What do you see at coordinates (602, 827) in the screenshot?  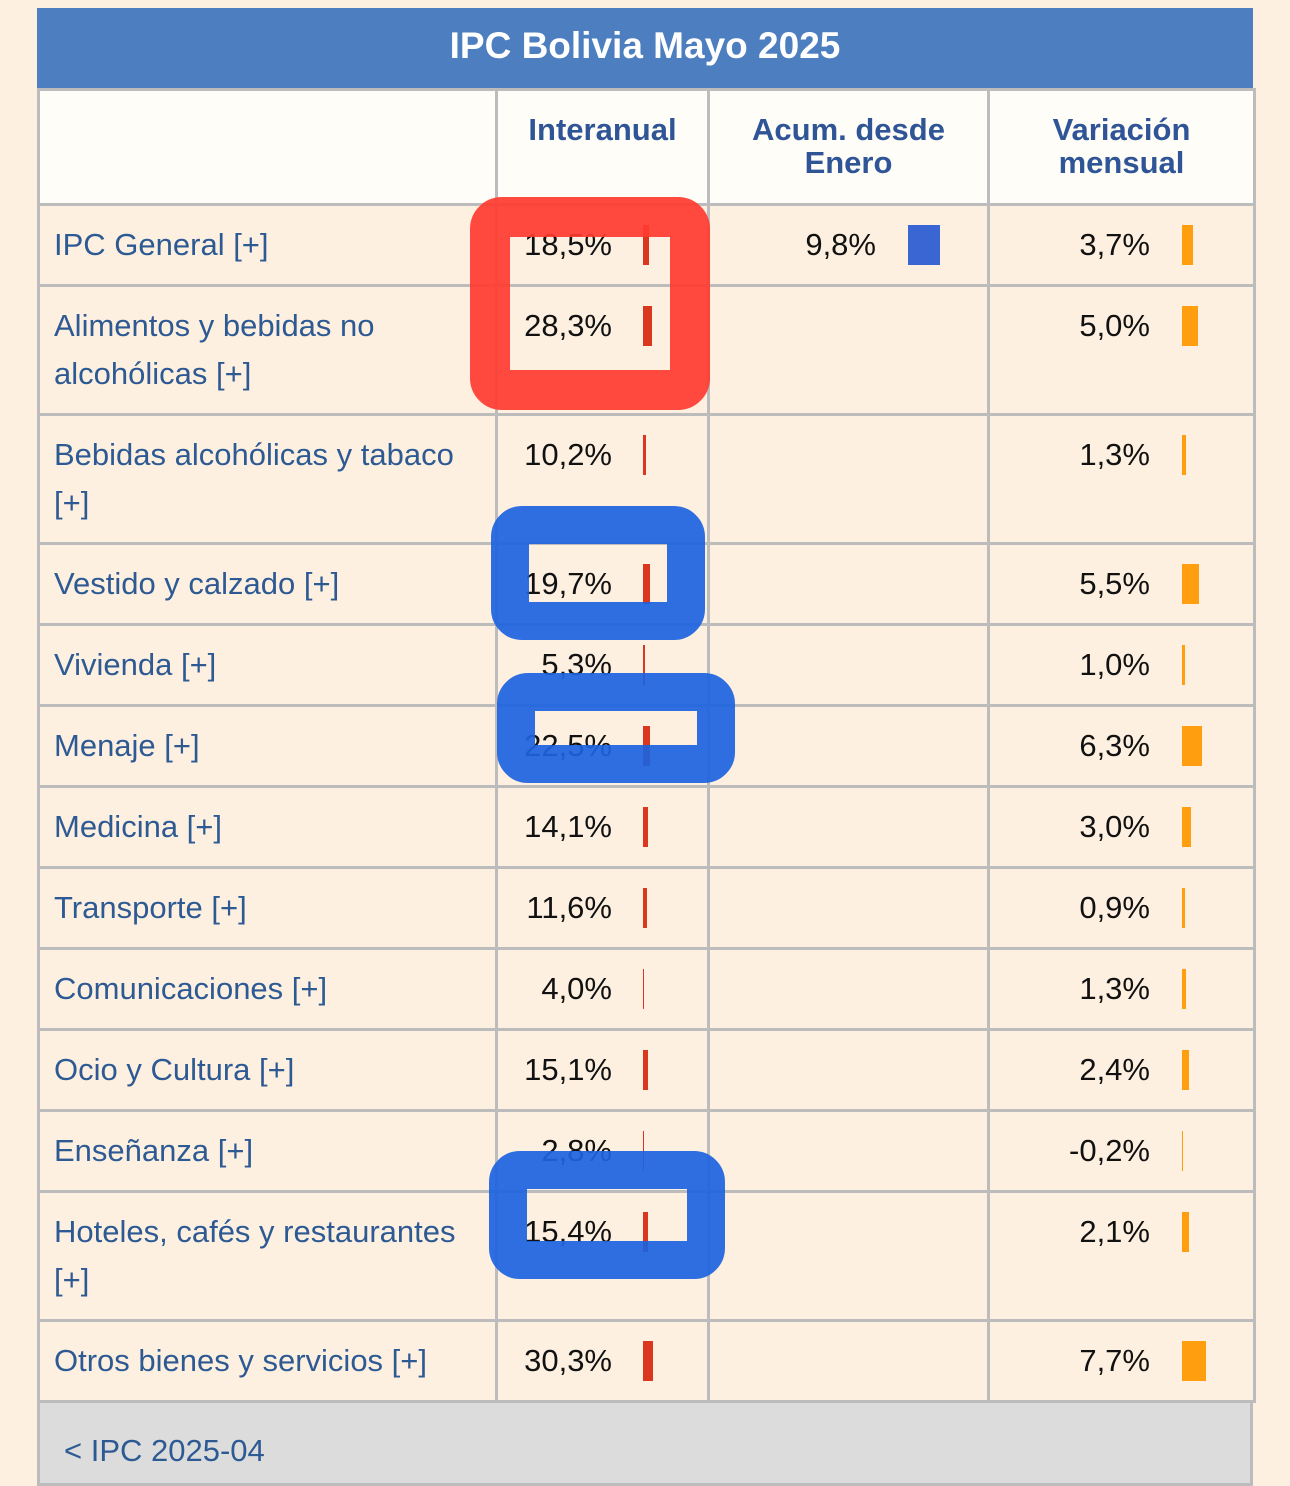 I see `value-cell: 14,1%` at bounding box center [602, 827].